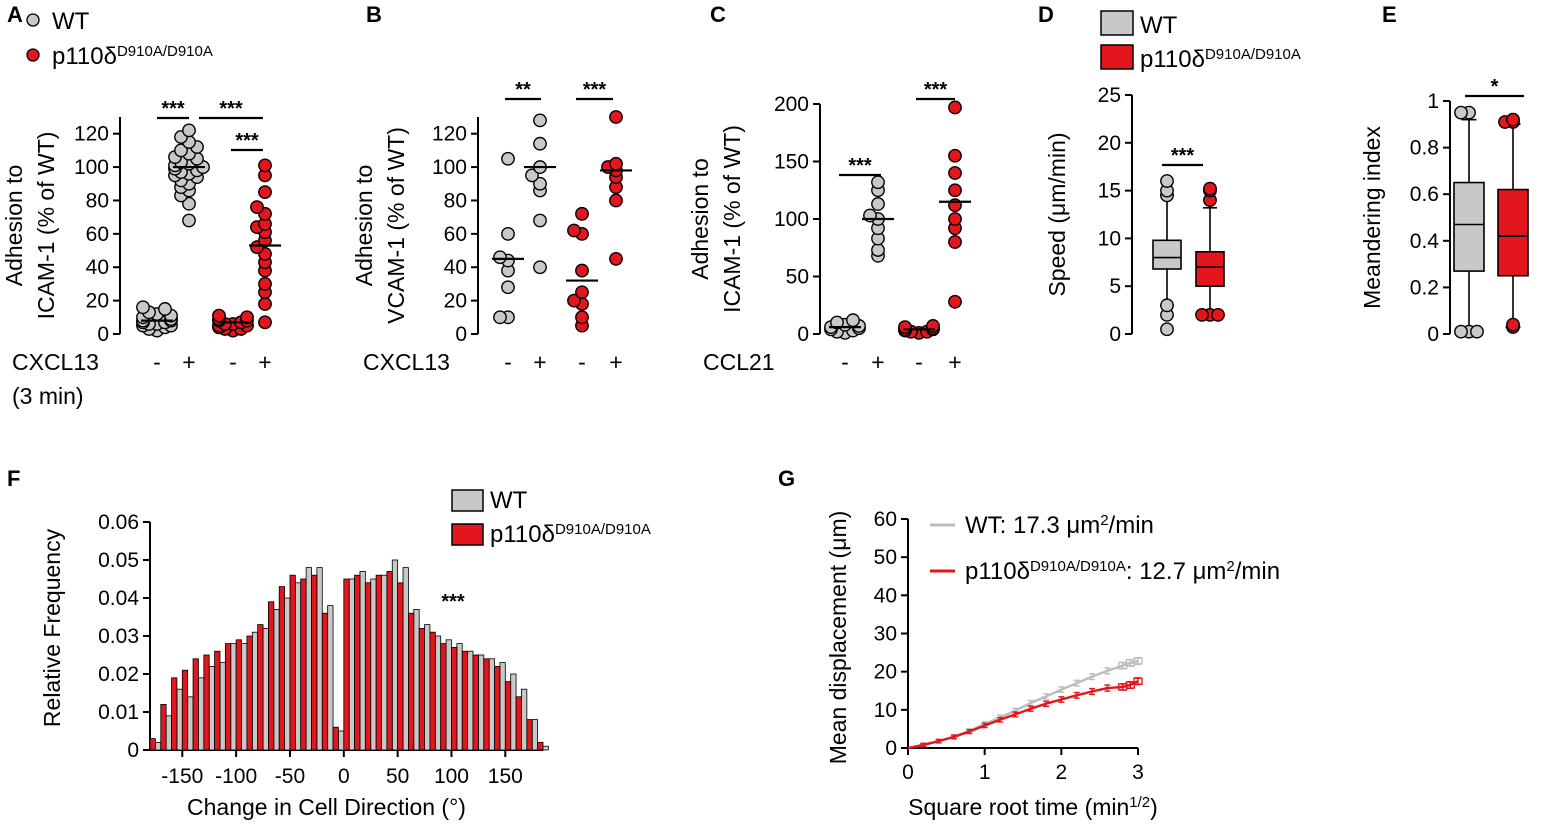 Image resolution: width=1544 pixels, height=830 pixels. What do you see at coordinates (595, 90) in the screenshot?
I see `panel-b-significance-stars: ***` at bounding box center [595, 90].